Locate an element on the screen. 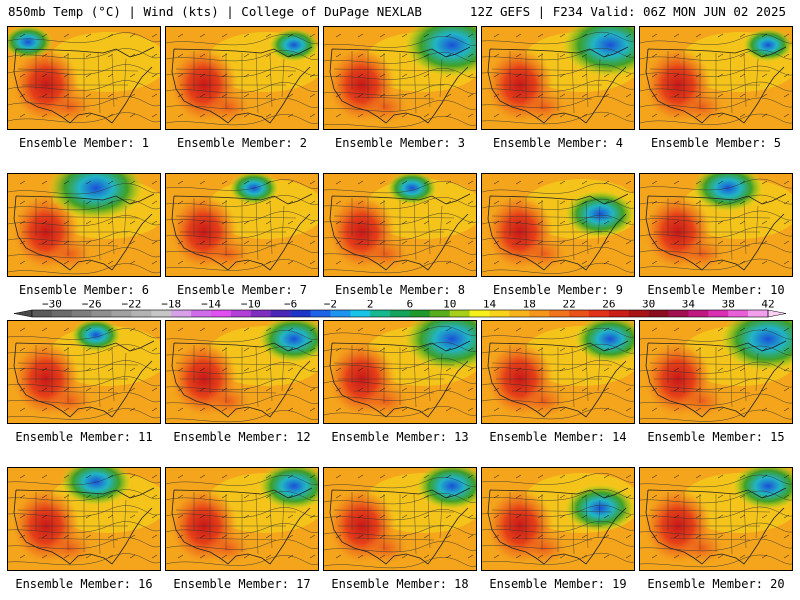 This screenshot has height=600, width=800. colorbar-max-arrow is located at coordinates (777, 313).